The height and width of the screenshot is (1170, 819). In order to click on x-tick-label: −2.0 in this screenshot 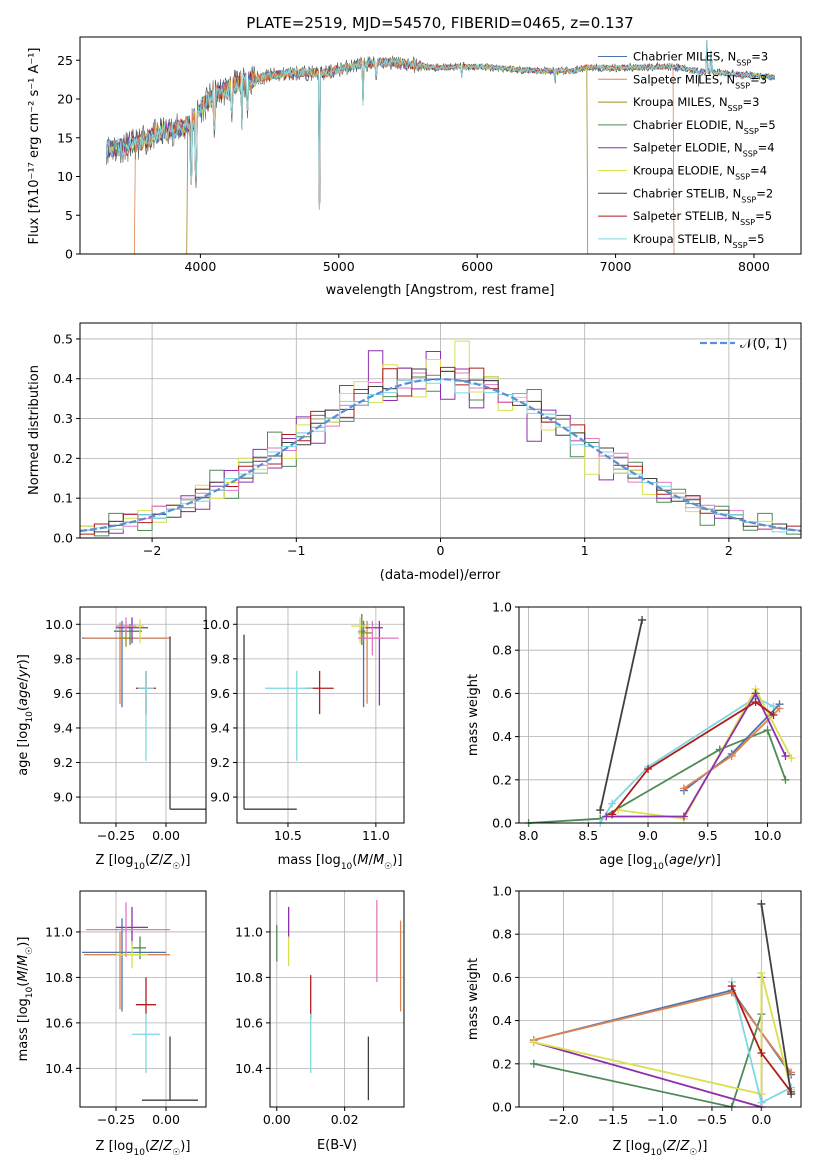, I will do `click(563, 1119)`.